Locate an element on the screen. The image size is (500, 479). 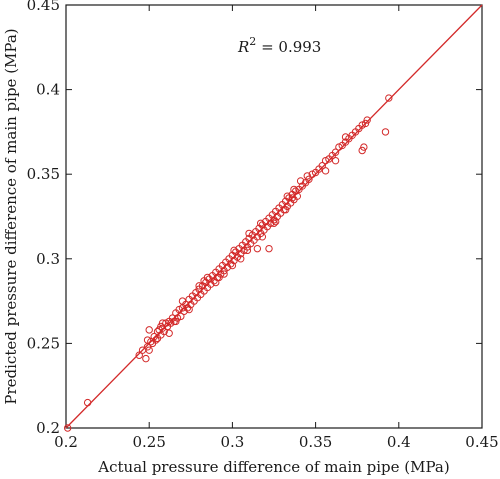
y-tick-label: 0.3 is located at coordinates (48, 259).